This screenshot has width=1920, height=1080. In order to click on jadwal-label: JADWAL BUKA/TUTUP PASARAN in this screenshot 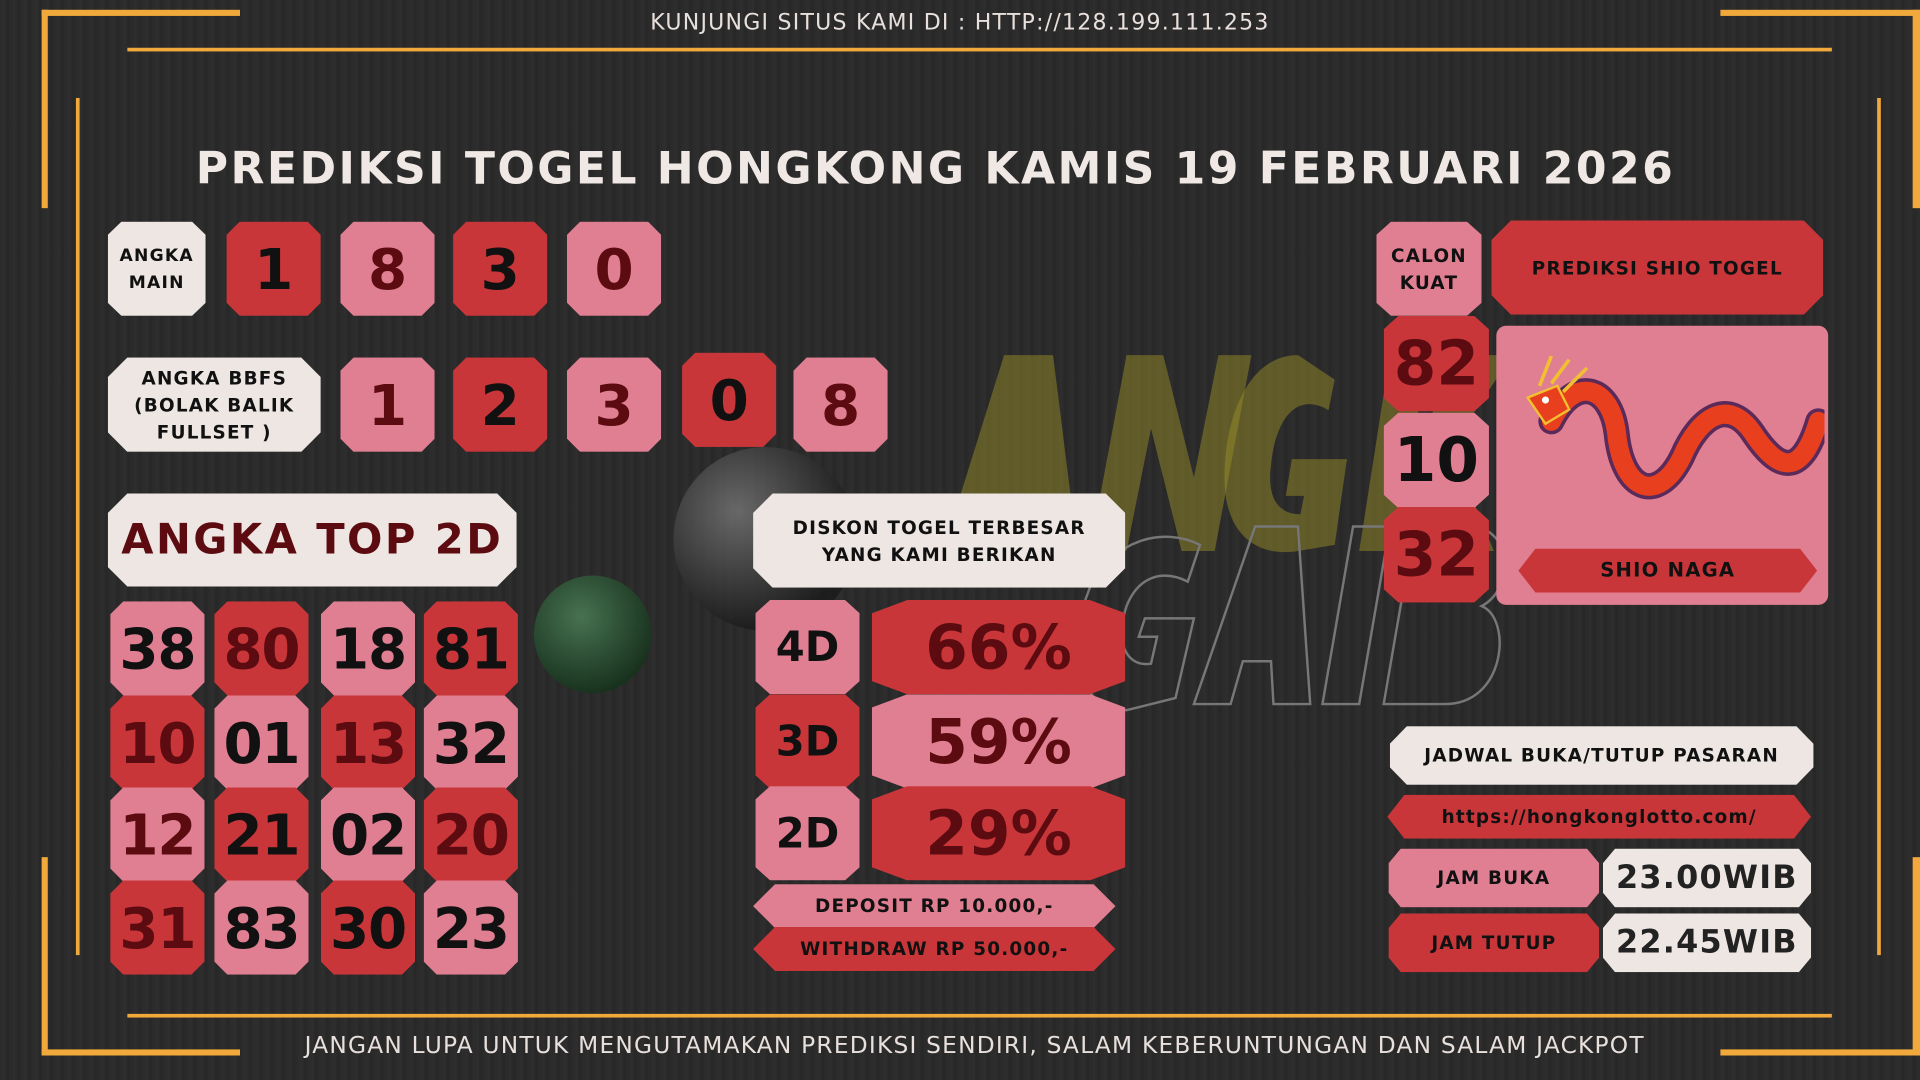, I will do `click(1602, 755)`.